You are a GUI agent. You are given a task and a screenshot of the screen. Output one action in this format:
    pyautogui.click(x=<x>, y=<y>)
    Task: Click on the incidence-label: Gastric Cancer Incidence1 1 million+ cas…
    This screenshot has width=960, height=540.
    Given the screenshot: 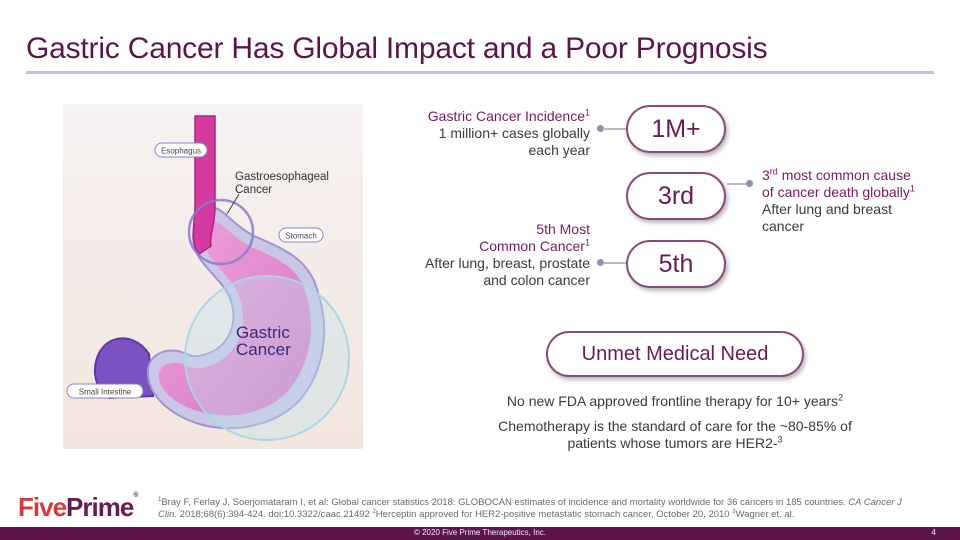 What is the action you would take?
    pyautogui.click(x=485, y=133)
    